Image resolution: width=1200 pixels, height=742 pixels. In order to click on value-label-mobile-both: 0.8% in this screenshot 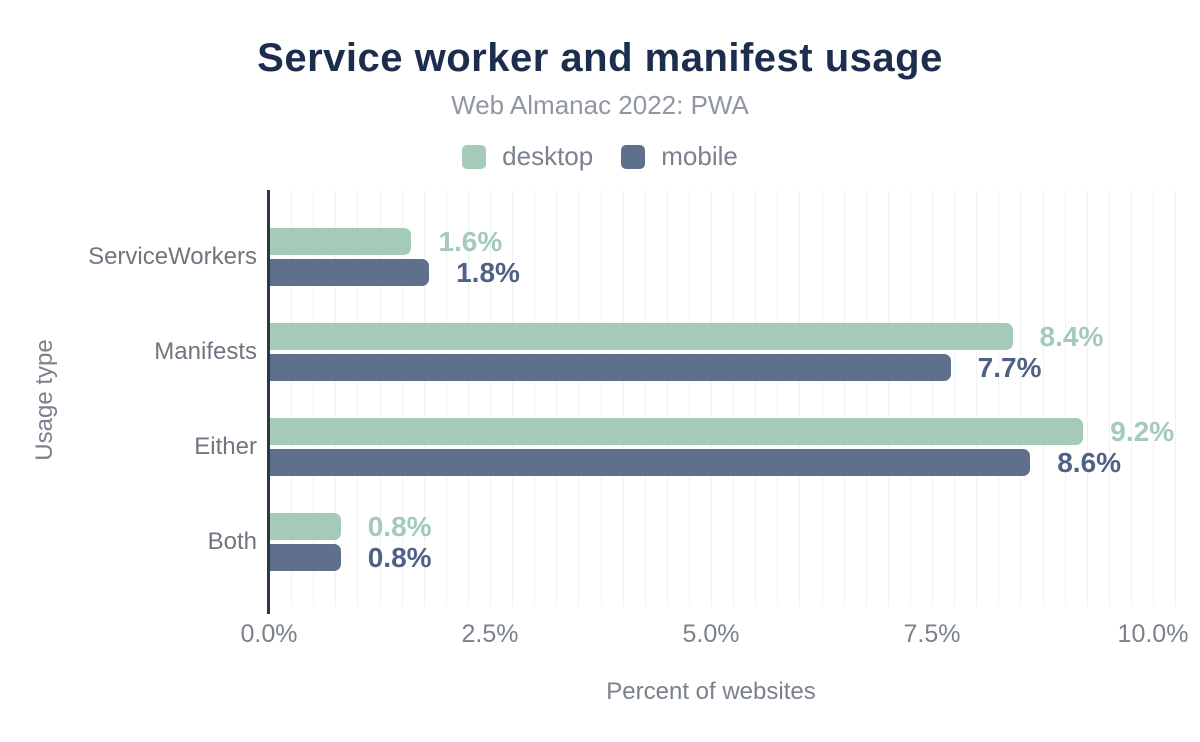, I will do `click(399, 557)`.